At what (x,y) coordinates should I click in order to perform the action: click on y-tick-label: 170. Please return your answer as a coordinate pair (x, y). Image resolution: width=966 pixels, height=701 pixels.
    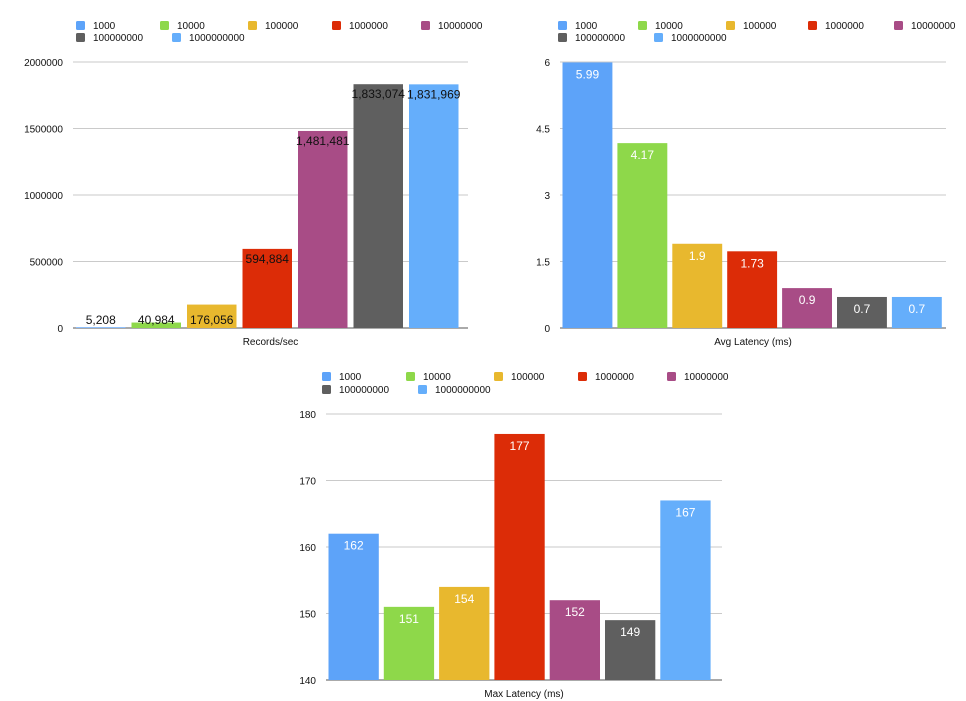
    Looking at the image, I should click on (307, 482).